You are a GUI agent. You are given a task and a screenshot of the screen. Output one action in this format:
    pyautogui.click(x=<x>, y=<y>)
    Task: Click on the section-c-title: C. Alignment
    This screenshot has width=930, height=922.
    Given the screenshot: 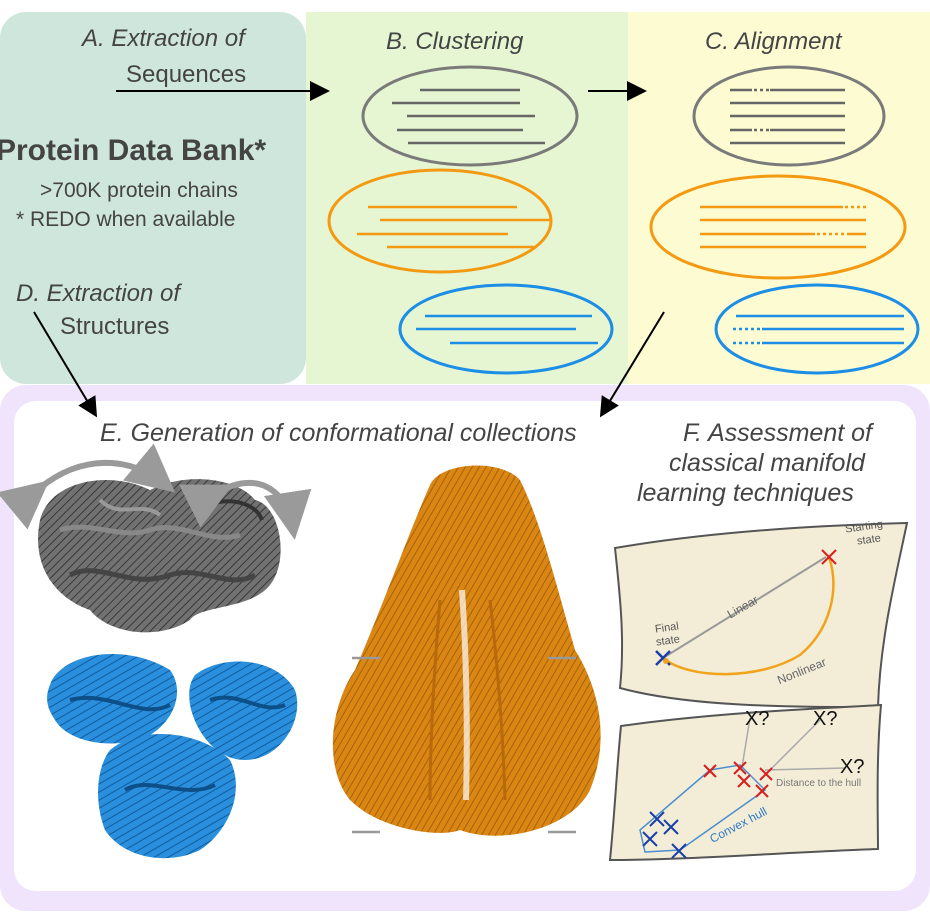 What is the action you would take?
    pyautogui.click(x=773, y=41)
    